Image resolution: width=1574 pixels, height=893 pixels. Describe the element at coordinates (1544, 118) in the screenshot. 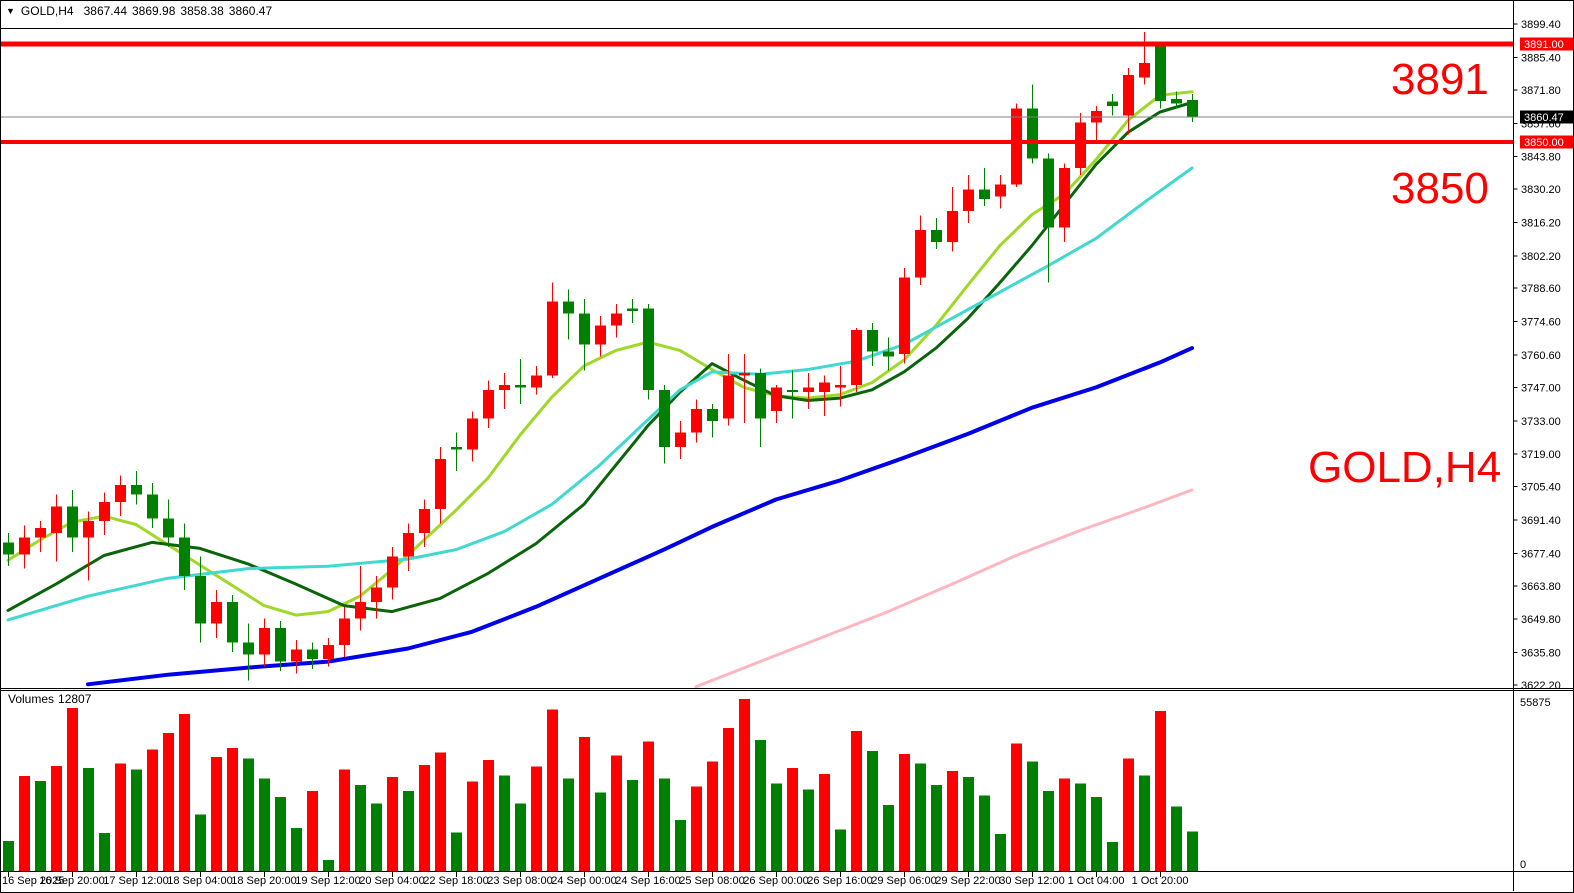

I see `current-price-tag-label: 3860.47` at that location.